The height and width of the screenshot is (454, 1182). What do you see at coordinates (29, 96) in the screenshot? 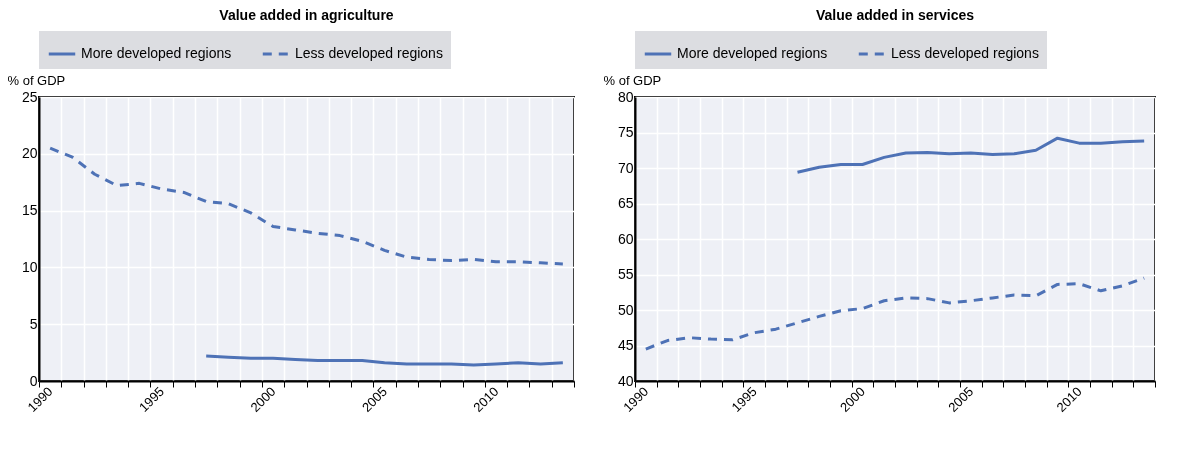
I see `y-tick-label: 25` at bounding box center [29, 96].